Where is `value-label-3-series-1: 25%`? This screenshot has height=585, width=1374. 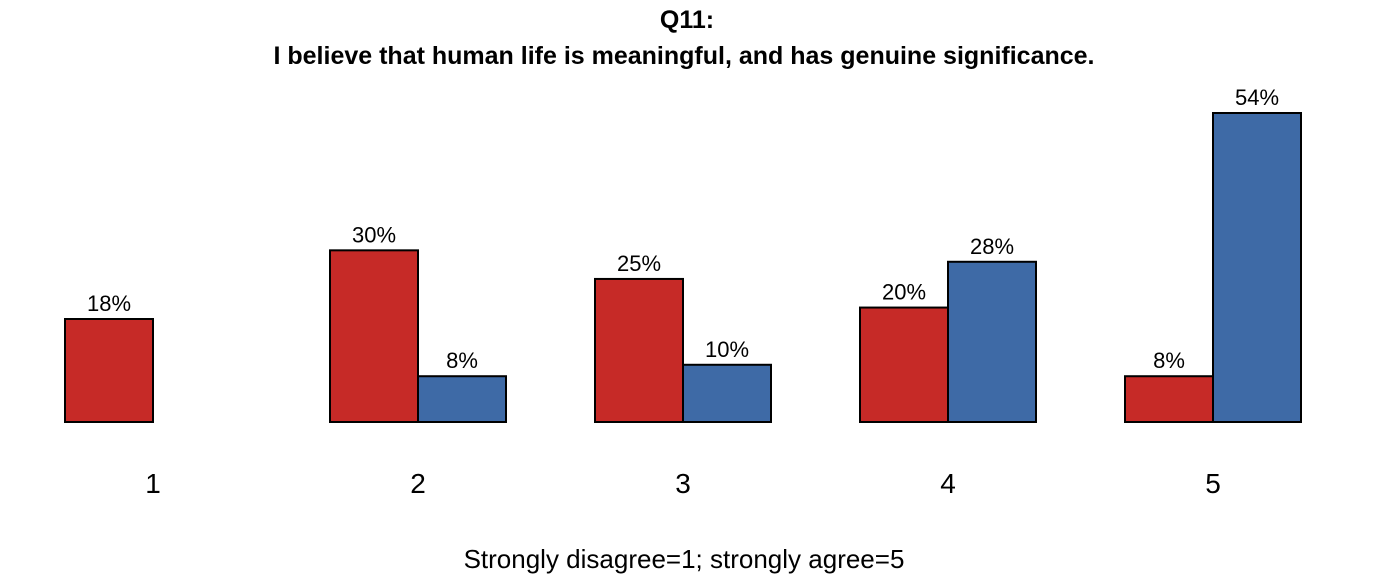 value-label-3-series-1: 25% is located at coordinates (639, 263).